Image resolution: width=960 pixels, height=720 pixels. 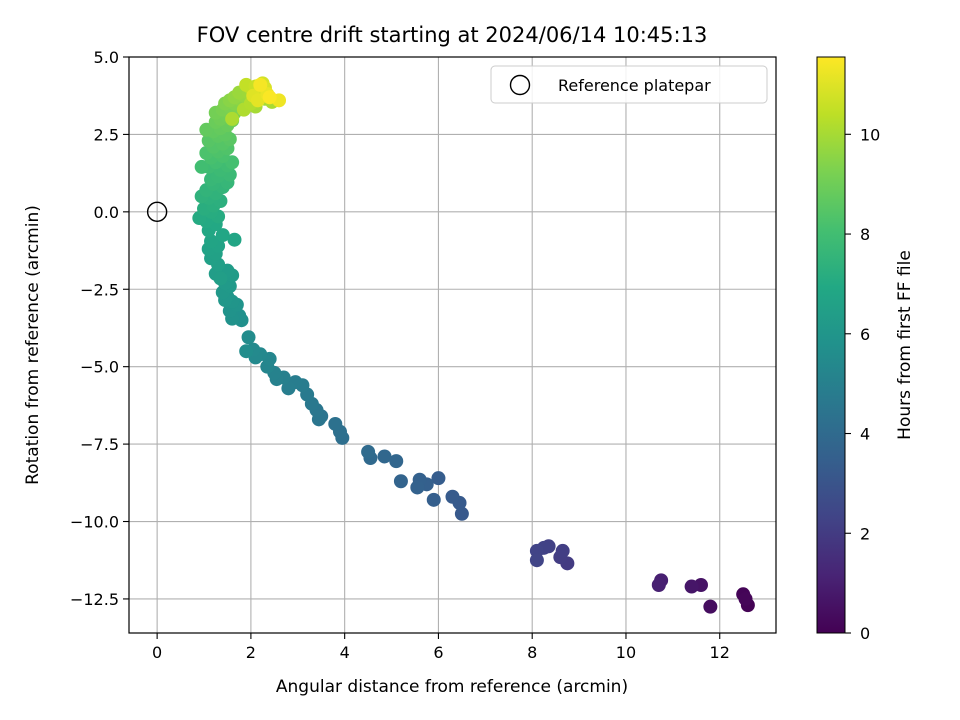 What do you see at coordinates (106, 57) in the screenshot?
I see `y-tick-label: 5.0` at bounding box center [106, 57].